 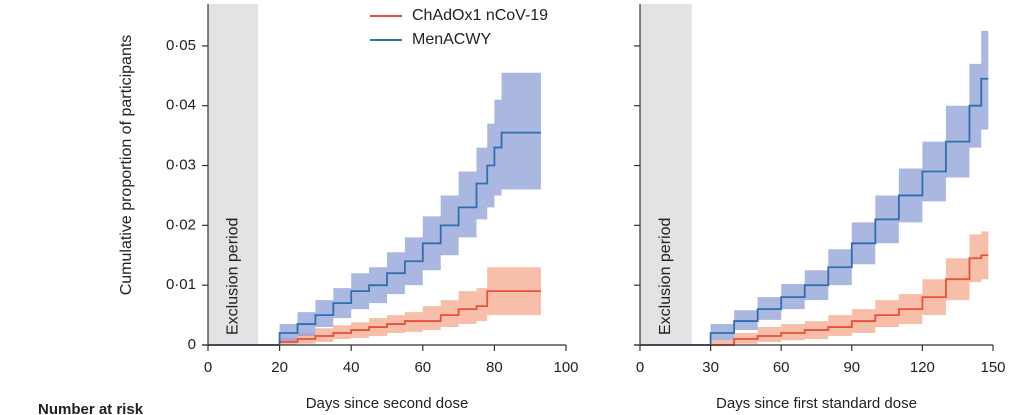 I want to click on x-tick-label: 30, so click(x=710, y=367).